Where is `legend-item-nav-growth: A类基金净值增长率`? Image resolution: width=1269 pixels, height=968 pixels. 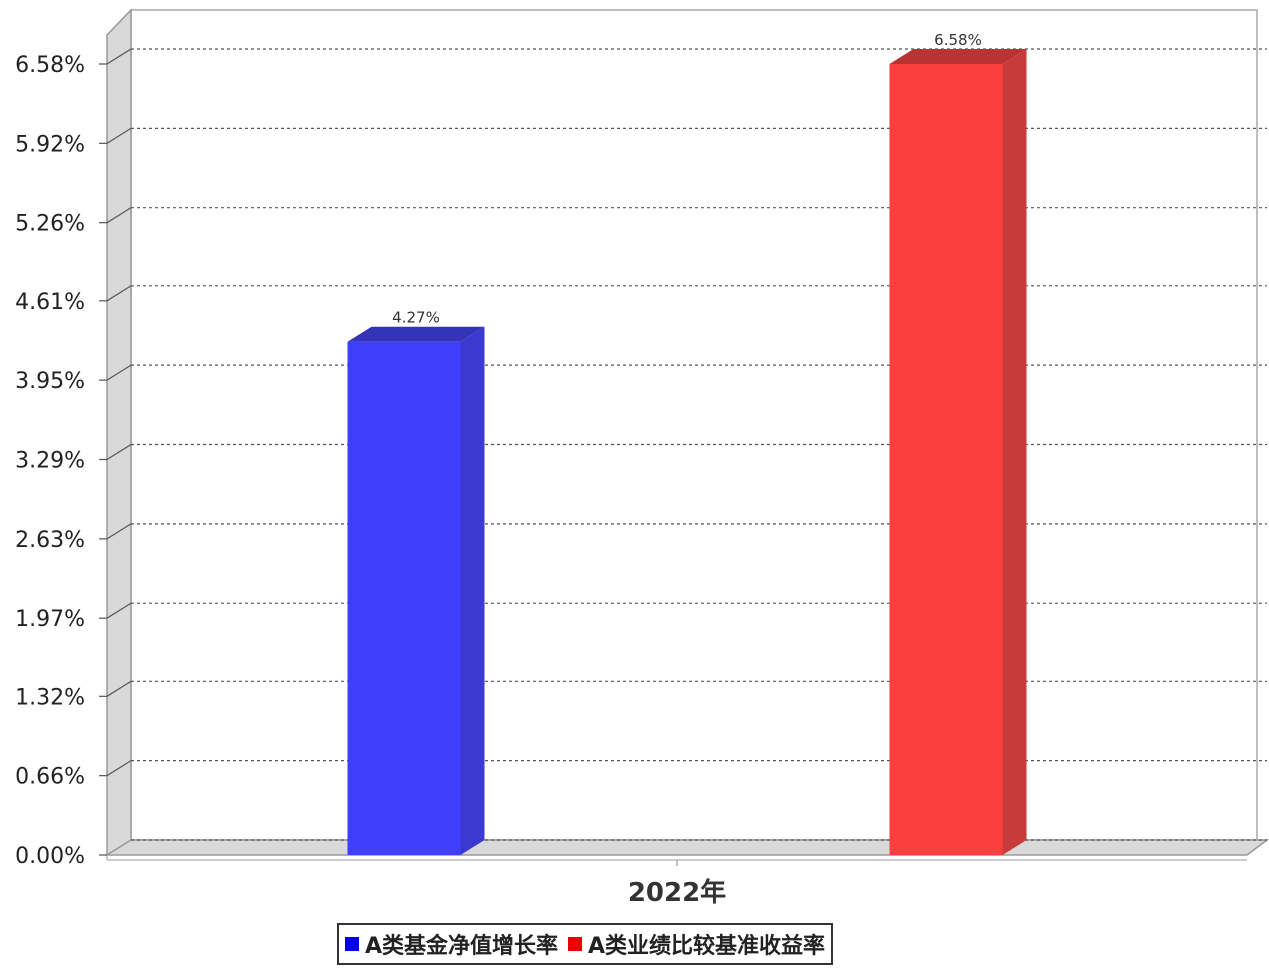 legend-item-nav-growth: A类基金净值增长率 is located at coordinates (451, 944).